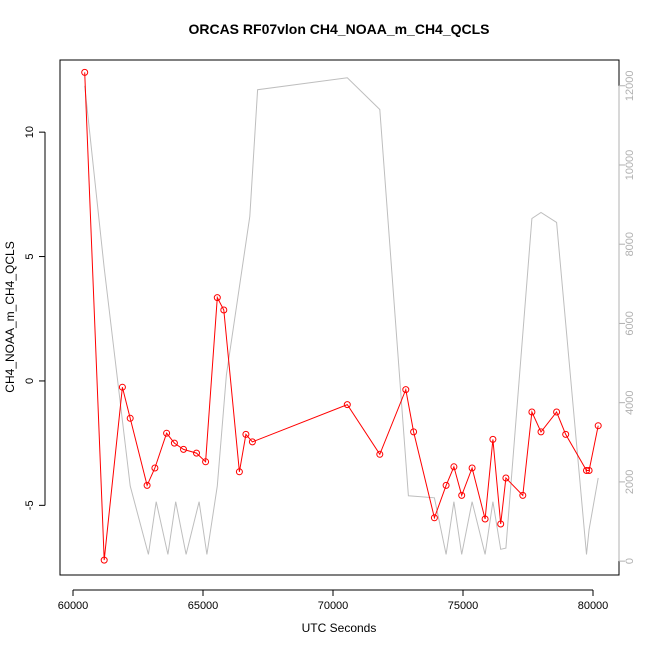 Image resolution: width=650 pixels, height=650 pixels. What do you see at coordinates (630, 402) in the screenshot?
I see `y2-tick-label: 4000` at bounding box center [630, 402].